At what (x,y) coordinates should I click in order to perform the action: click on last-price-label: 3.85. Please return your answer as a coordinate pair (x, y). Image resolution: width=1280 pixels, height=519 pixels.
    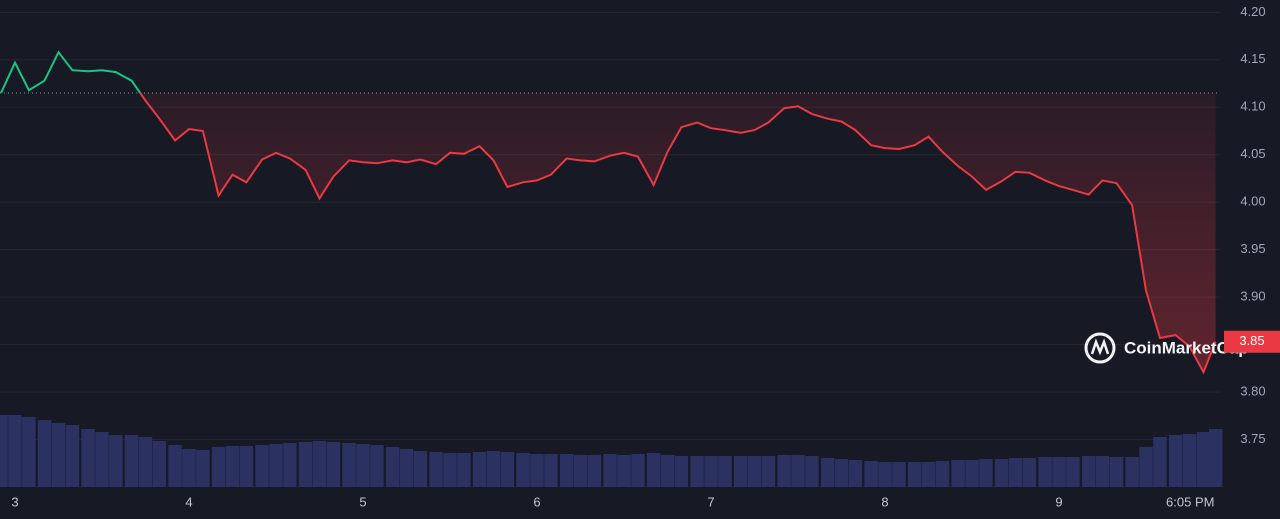
    Looking at the image, I should click on (1251, 340).